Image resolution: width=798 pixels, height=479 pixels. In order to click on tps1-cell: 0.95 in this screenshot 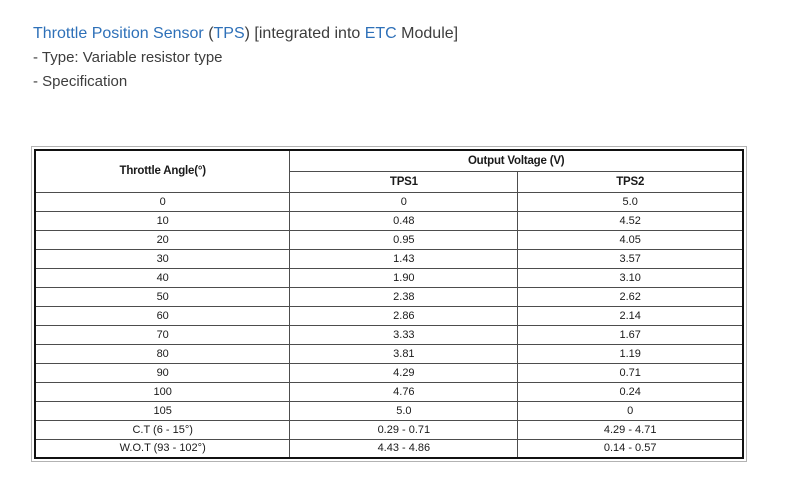, I will do `click(404, 239)`.